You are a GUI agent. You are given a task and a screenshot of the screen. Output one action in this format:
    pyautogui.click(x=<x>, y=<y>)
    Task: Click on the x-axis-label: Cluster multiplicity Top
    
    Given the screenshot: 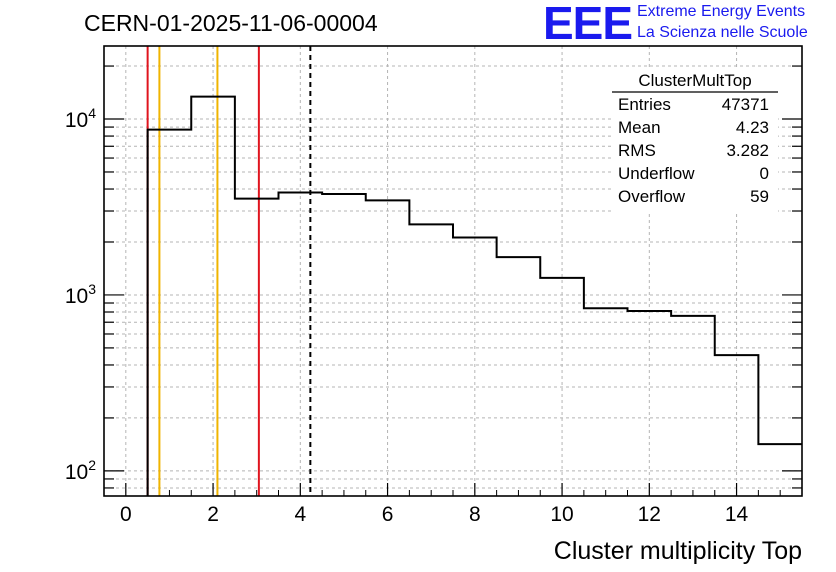 What is the action you would take?
    pyautogui.click(x=678, y=551)
    